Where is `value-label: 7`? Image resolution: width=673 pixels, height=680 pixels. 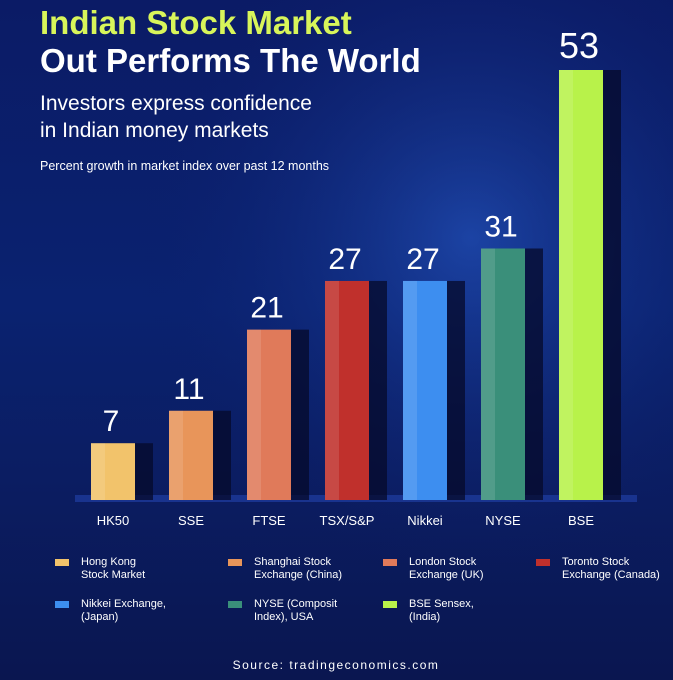 value-label: 7 is located at coordinates (111, 421).